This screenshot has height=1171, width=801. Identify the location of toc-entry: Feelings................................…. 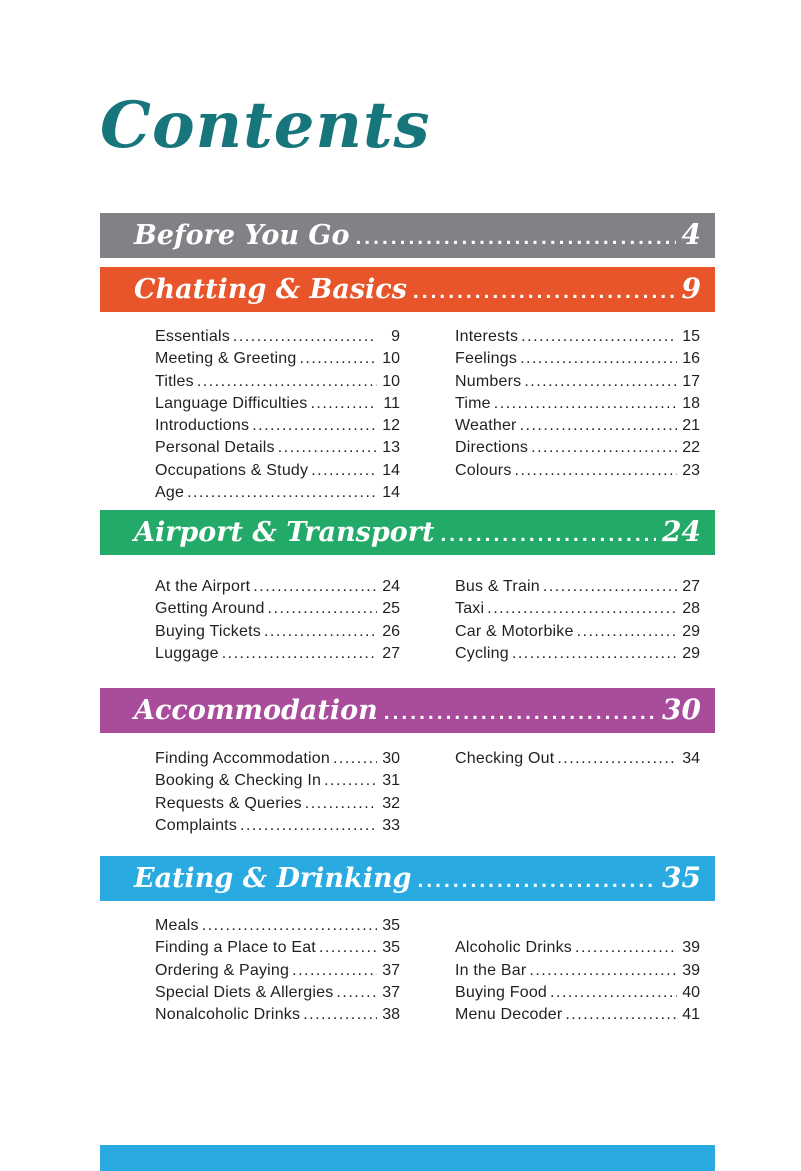
(577, 359).